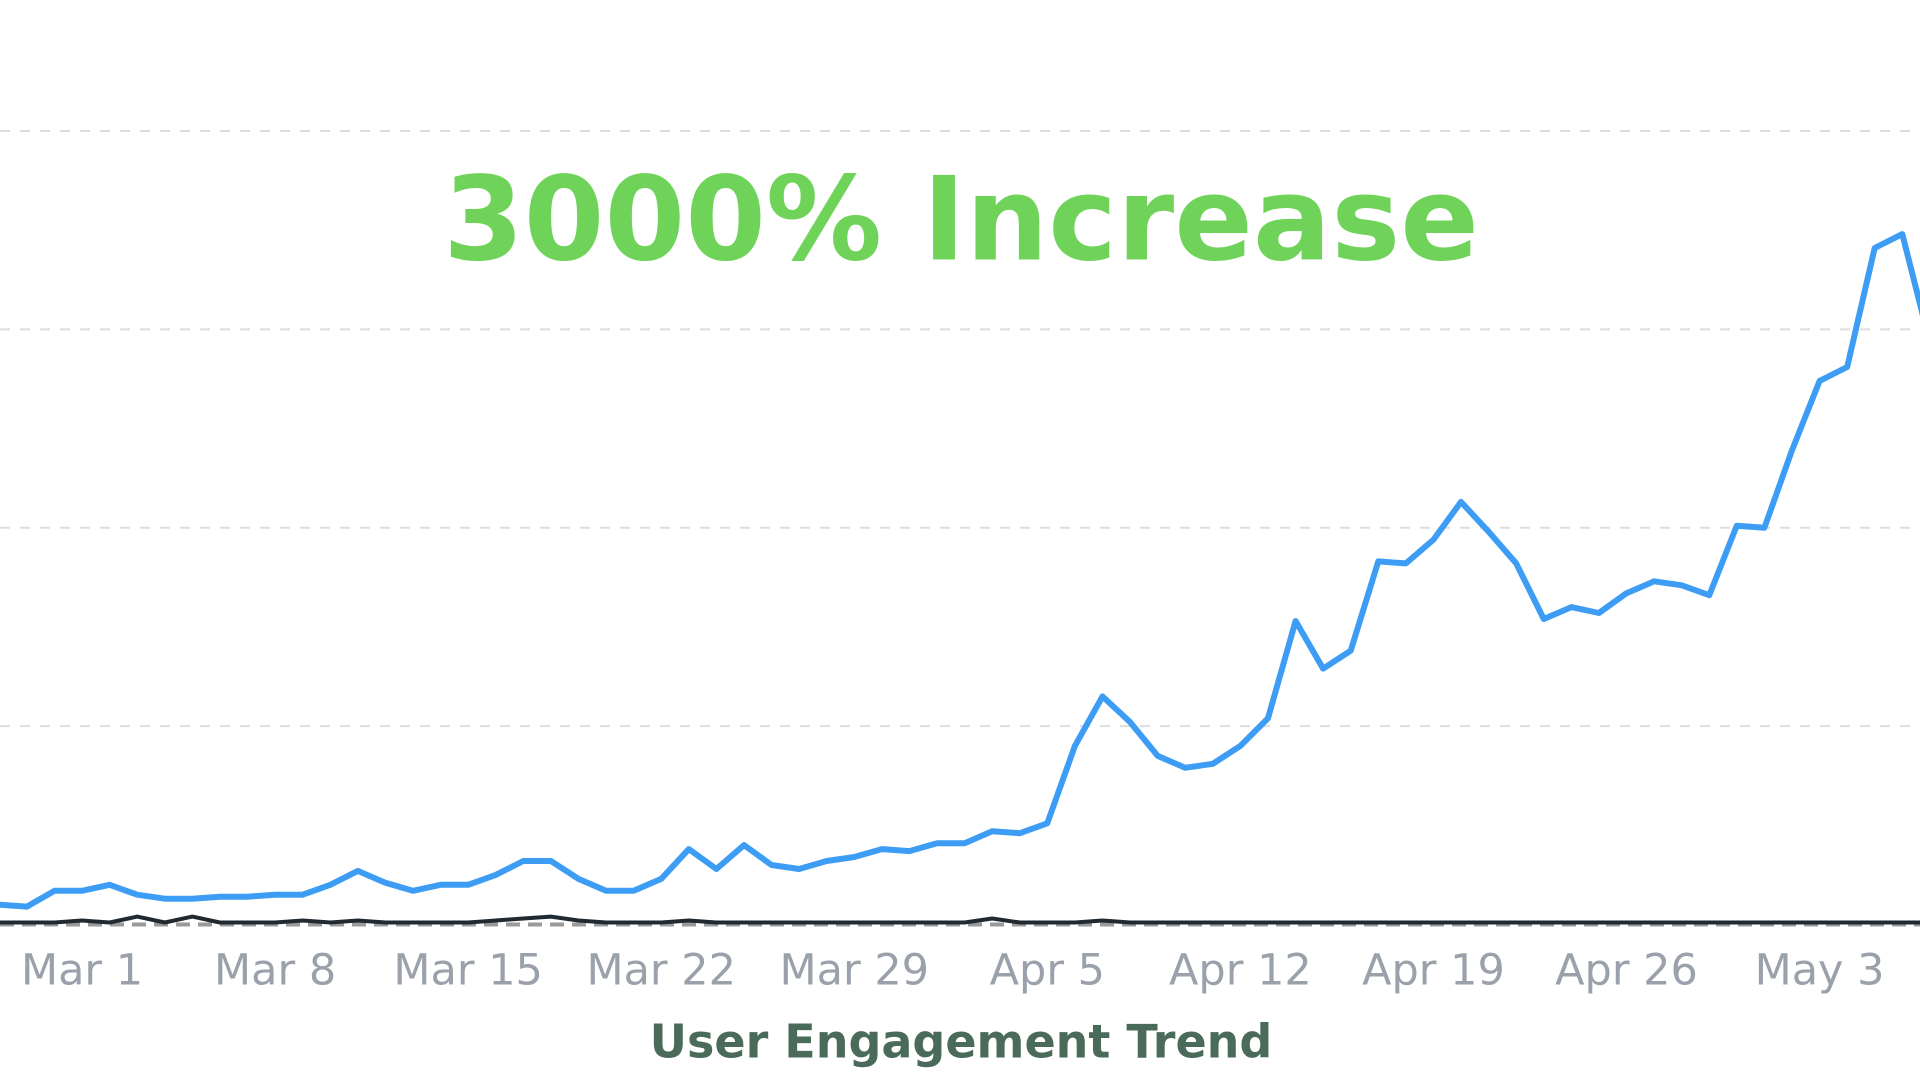 The width and height of the screenshot is (1920, 1080). I want to click on x-tick-label: Apr 5, so click(1047, 971).